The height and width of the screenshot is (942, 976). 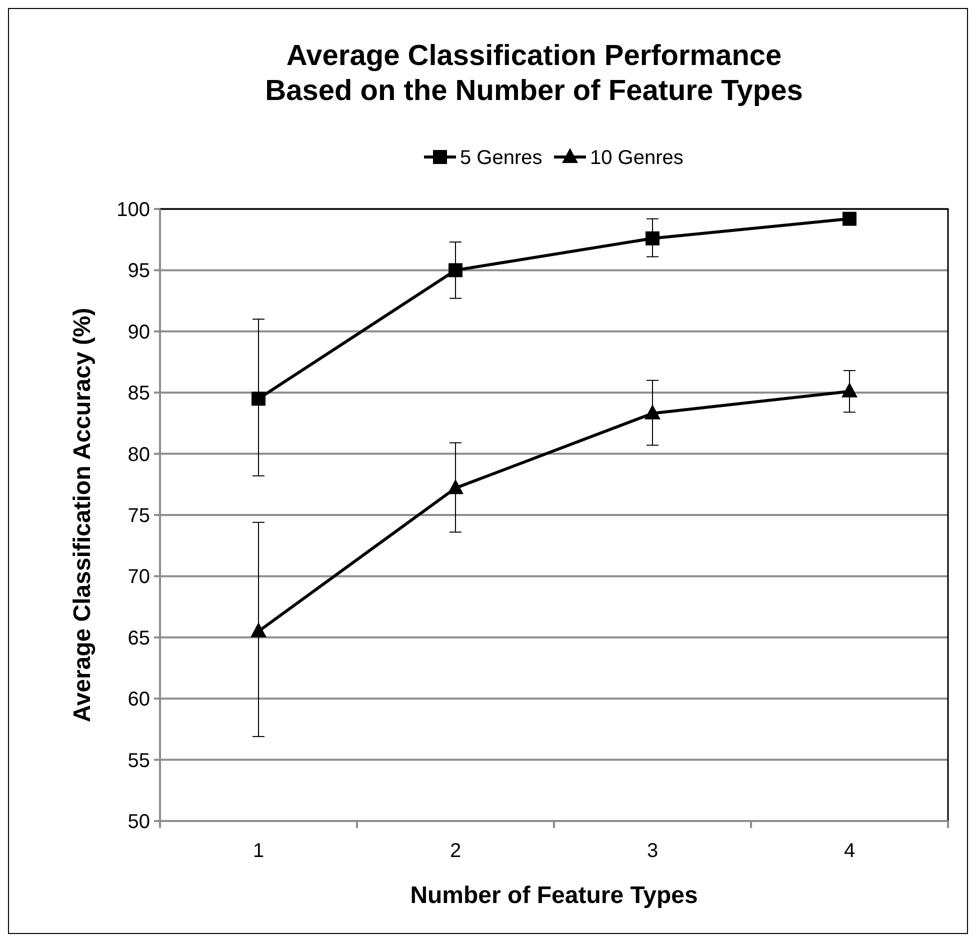 I want to click on x-tick-label: 1, so click(x=258, y=851).